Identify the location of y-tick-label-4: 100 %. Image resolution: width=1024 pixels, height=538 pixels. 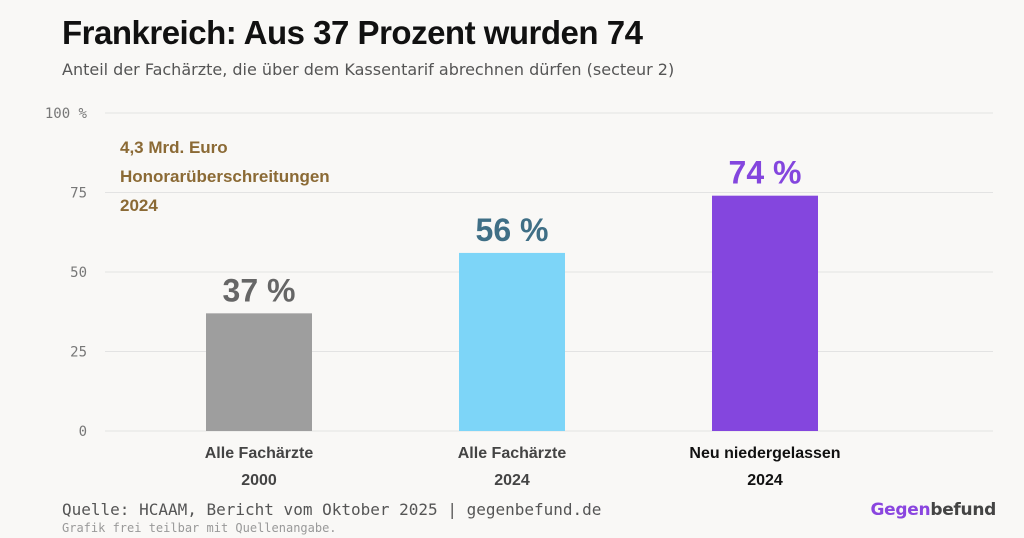
(66, 114).